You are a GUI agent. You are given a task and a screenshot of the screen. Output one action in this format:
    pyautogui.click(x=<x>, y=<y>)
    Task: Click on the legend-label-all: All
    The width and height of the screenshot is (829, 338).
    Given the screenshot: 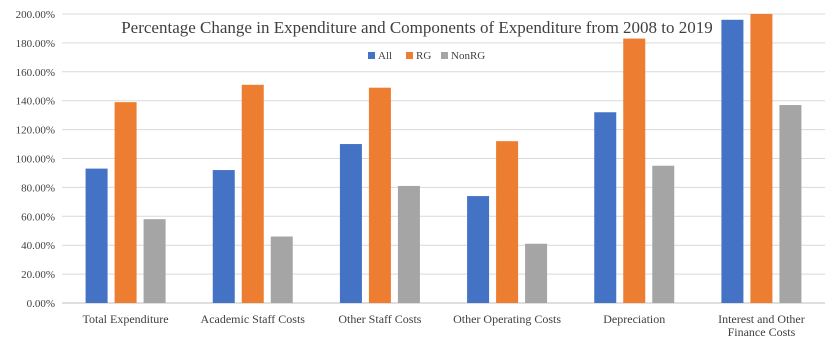 What is the action you would take?
    pyautogui.click(x=385, y=56)
    